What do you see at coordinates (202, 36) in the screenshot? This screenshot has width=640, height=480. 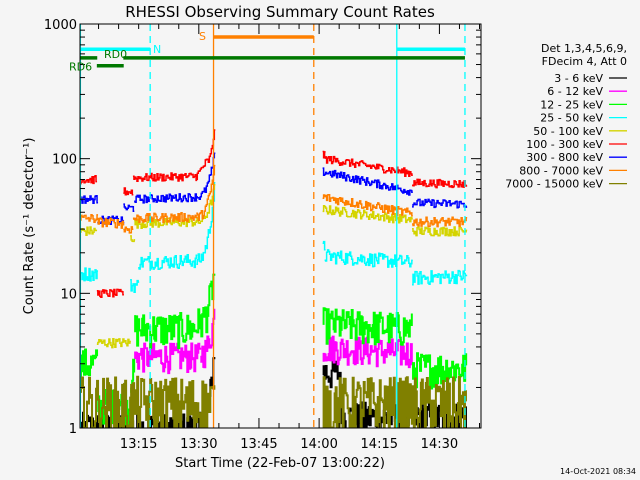 I see `flag-label-s: S` at bounding box center [202, 36].